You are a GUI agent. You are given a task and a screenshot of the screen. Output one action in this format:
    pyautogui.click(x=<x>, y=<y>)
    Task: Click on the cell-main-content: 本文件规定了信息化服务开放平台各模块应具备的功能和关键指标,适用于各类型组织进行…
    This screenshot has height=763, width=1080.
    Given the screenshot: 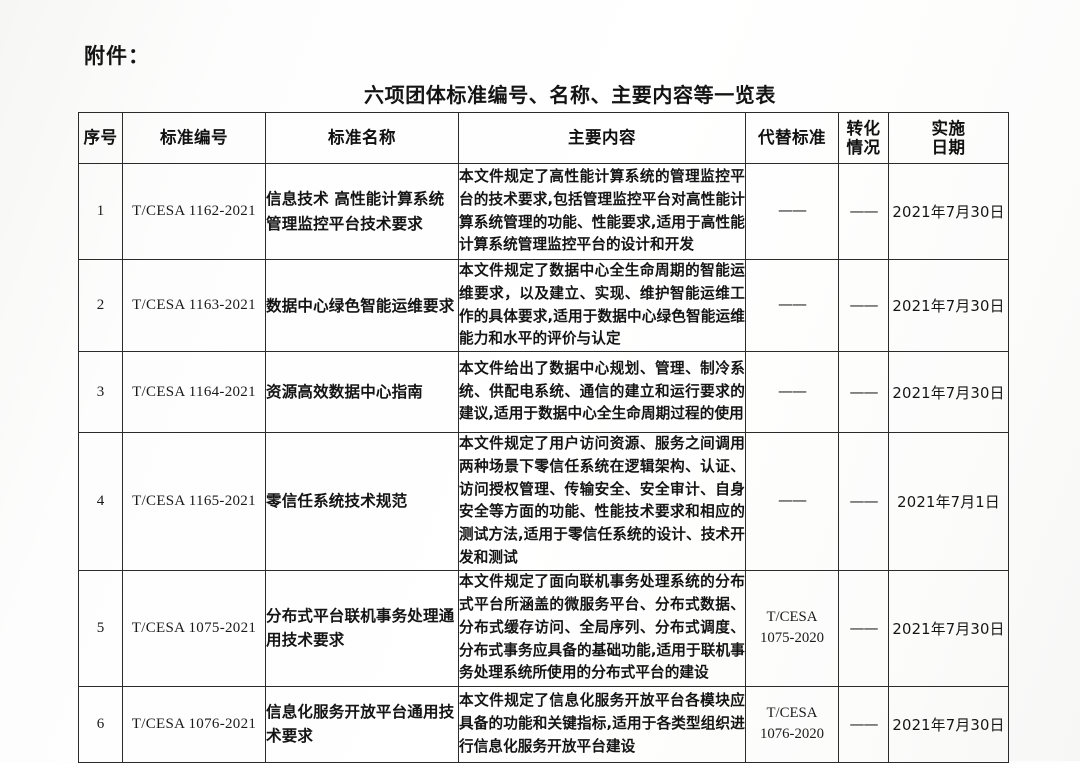 What is the action you would take?
    pyautogui.click(x=602, y=724)
    